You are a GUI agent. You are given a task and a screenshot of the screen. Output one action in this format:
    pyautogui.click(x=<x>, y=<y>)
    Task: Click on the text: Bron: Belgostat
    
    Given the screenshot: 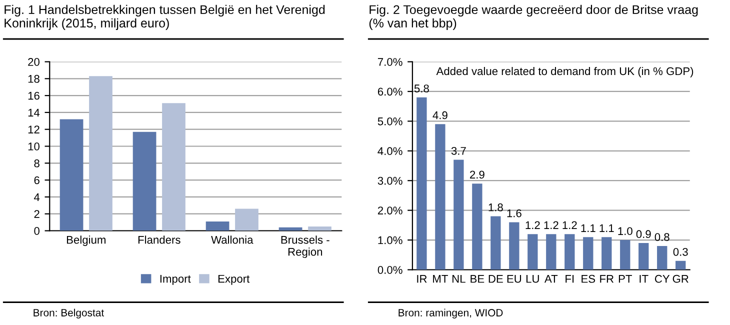 What is the action you would take?
    pyautogui.click(x=69, y=313)
    